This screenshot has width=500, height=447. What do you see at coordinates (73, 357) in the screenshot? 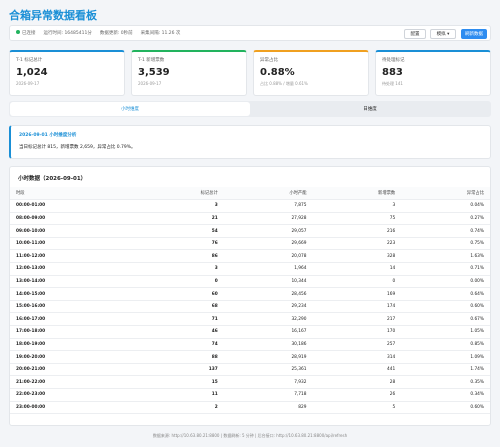
I see `table-cell: 19:00-20:00` at bounding box center [73, 357].